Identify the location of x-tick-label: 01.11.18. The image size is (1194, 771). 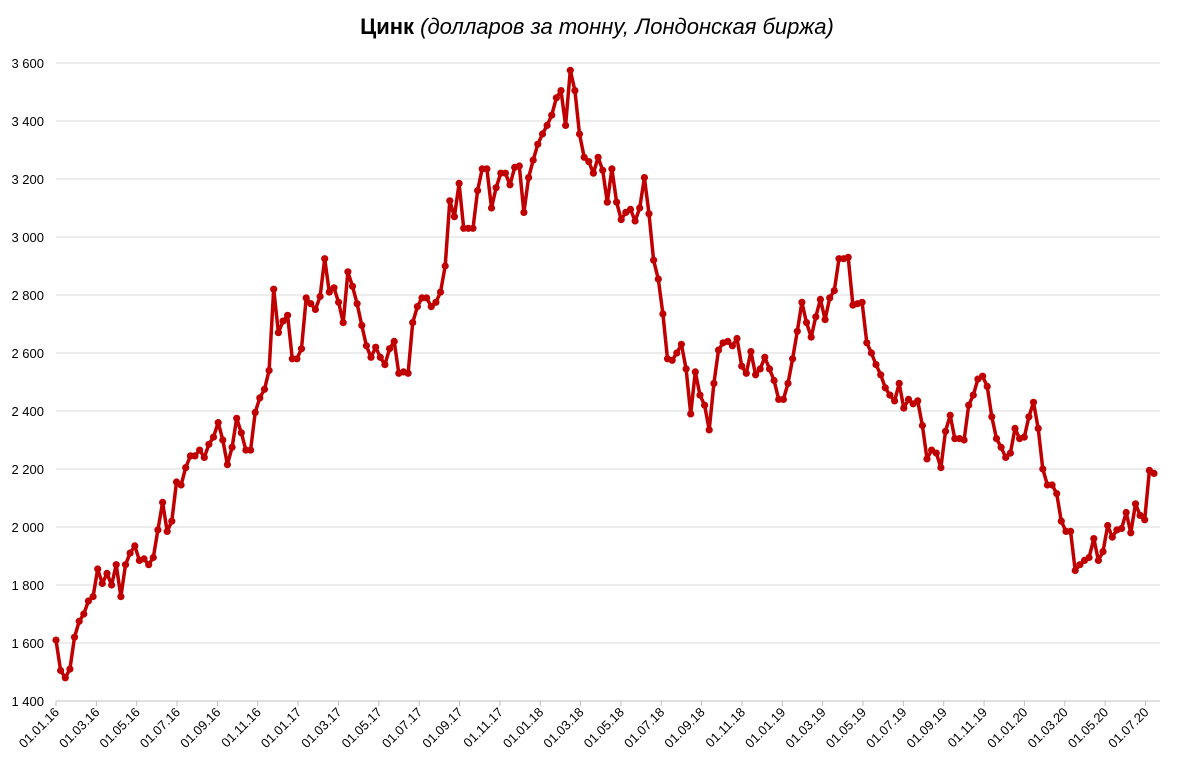
(725, 728).